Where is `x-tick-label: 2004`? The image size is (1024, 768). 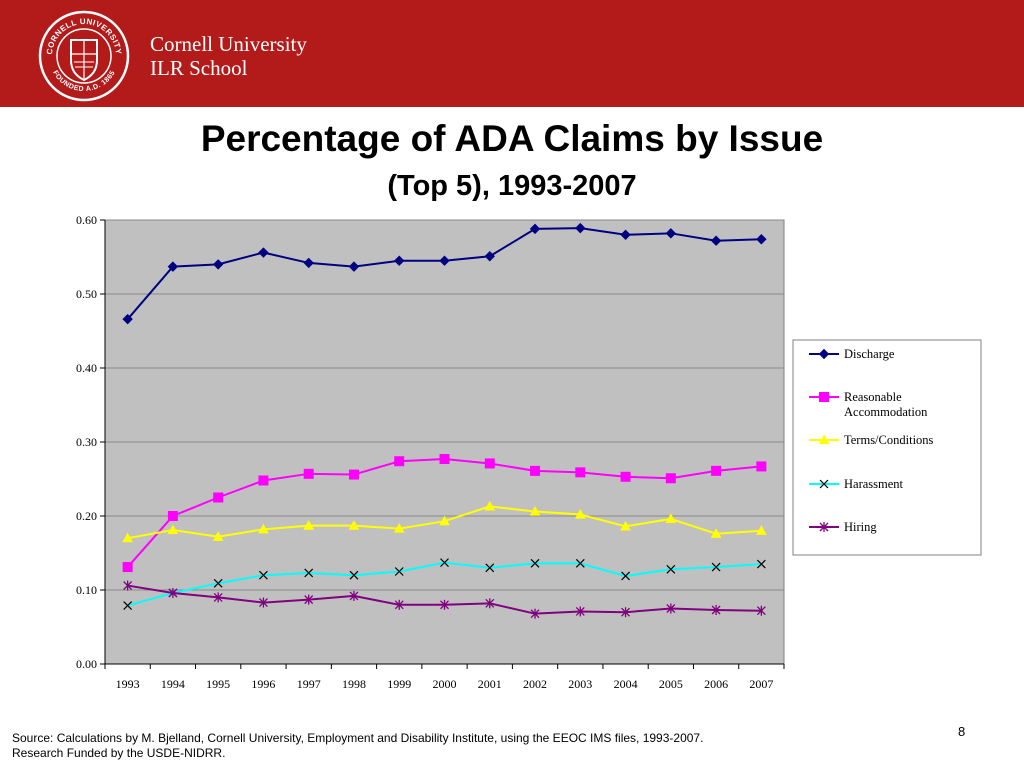 x-tick-label: 2004 is located at coordinates (626, 684).